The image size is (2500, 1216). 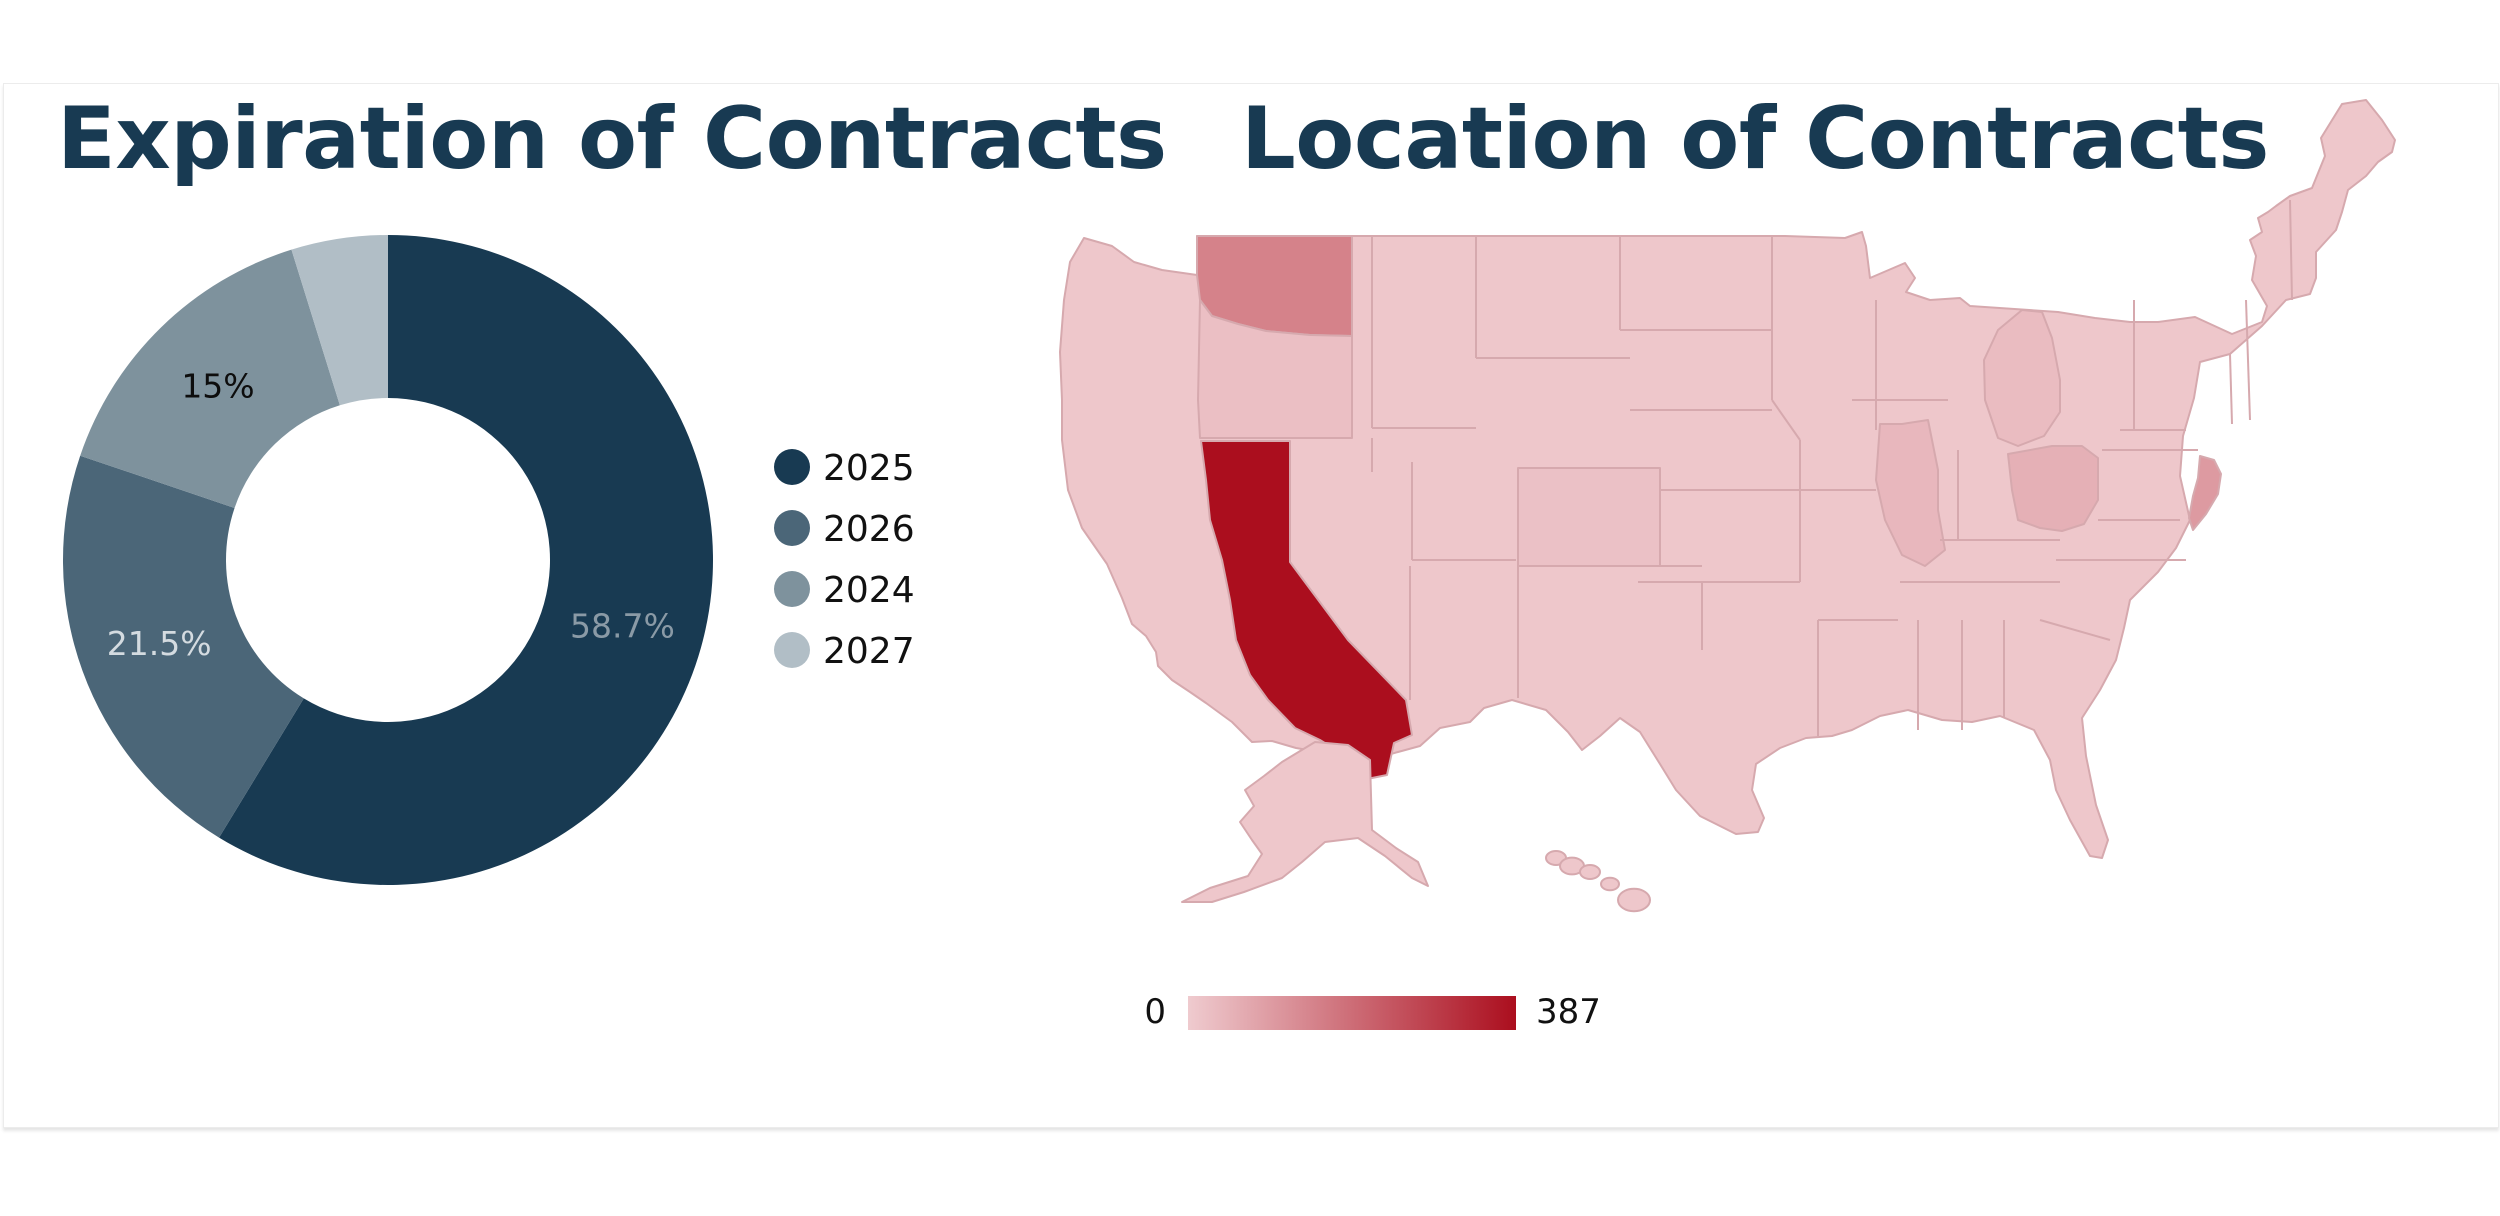 What do you see at coordinates (1910, 493) in the screenshot?
I see `state-IL` at bounding box center [1910, 493].